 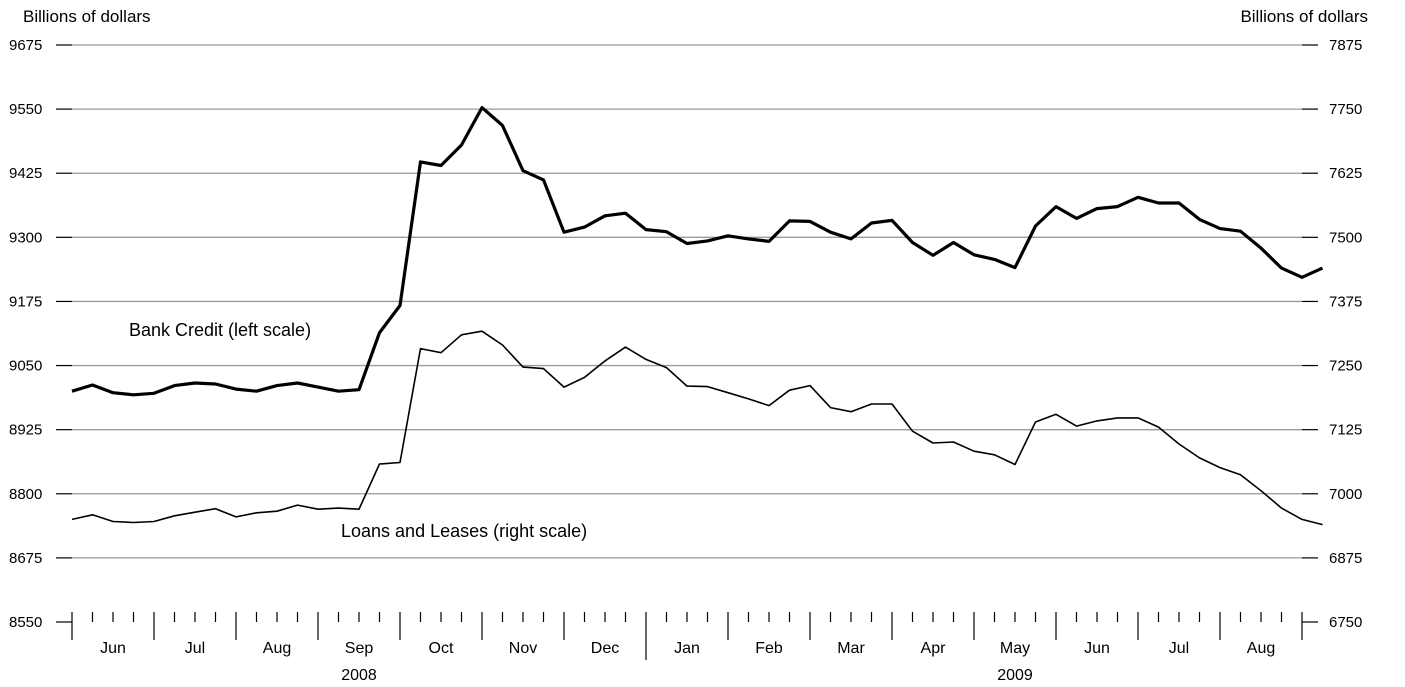 What do you see at coordinates (1345, 301) in the screenshot?
I see `right-tick-label: 7375` at bounding box center [1345, 301].